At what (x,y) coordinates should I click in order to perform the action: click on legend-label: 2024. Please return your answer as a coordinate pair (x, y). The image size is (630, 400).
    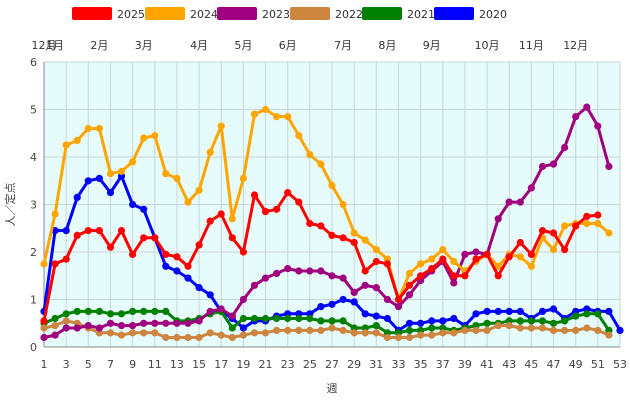
    Looking at the image, I should click on (204, 14).